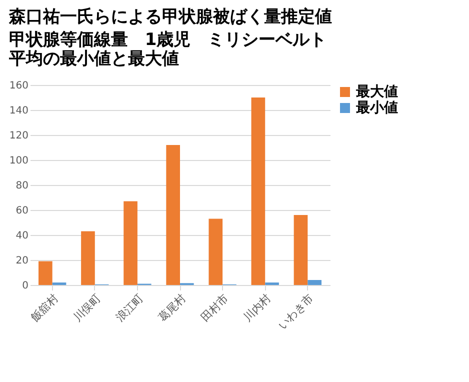 Image resolution: width=469 pixels, height=382 pixels. I want to click on y-tick-label: 160, so click(18, 86).